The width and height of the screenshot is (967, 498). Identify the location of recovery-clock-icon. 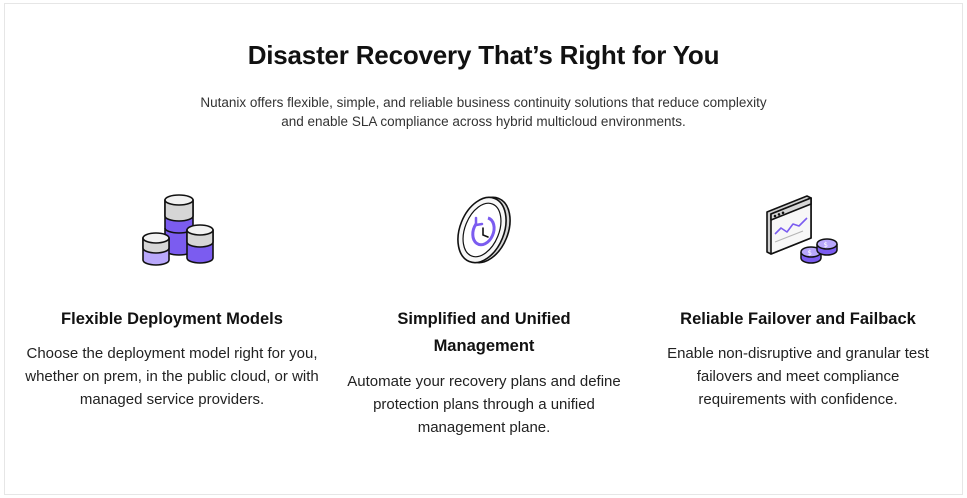
(484, 230).